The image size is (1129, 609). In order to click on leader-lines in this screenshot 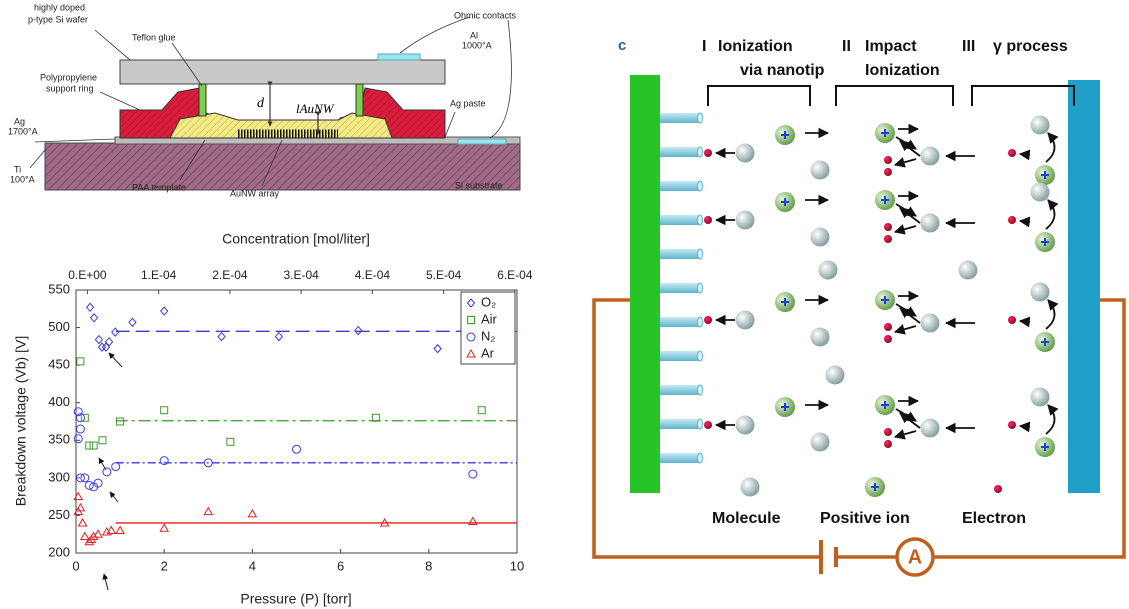, I will do `click(270, 101)`.